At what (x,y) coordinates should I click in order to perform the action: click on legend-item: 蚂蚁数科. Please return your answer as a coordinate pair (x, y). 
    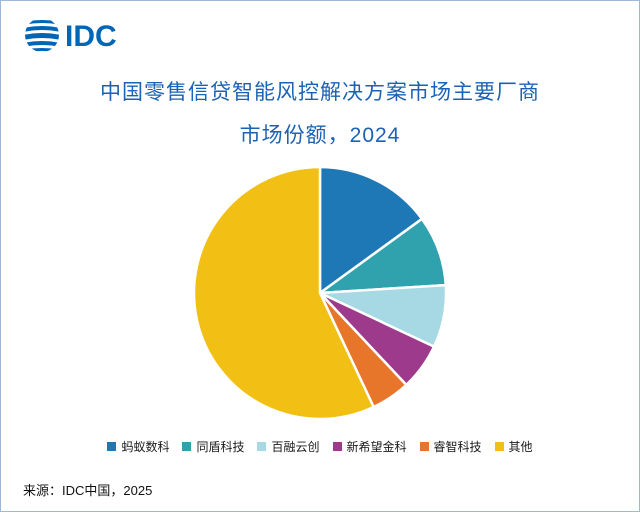
    Looking at the image, I should click on (138, 446).